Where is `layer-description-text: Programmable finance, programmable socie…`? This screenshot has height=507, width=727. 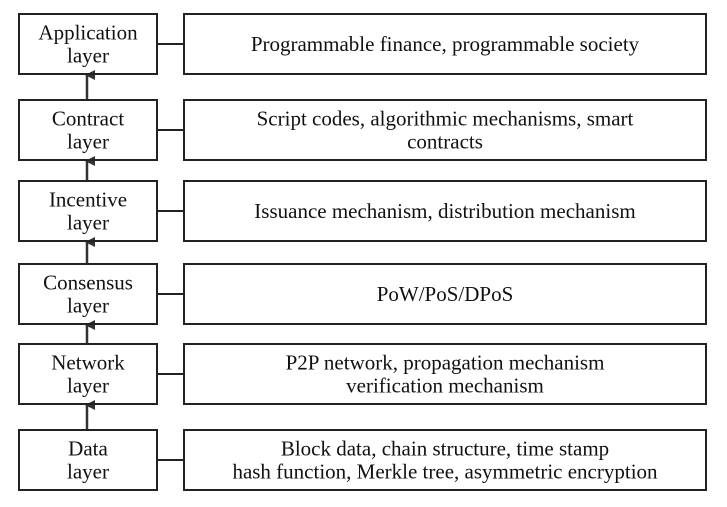
layer-description-text: Programmable finance, programmable socie… is located at coordinates (445, 44).